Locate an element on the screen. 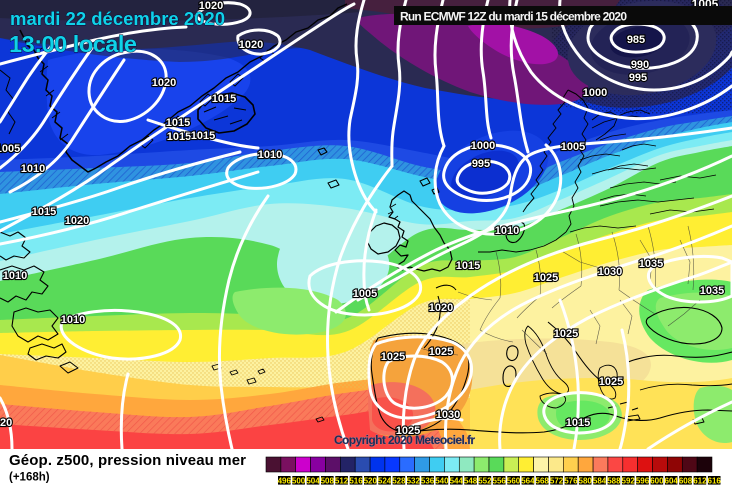 The image size is (732, 488). svg-text: 540 is located at coordinates (442, 481).